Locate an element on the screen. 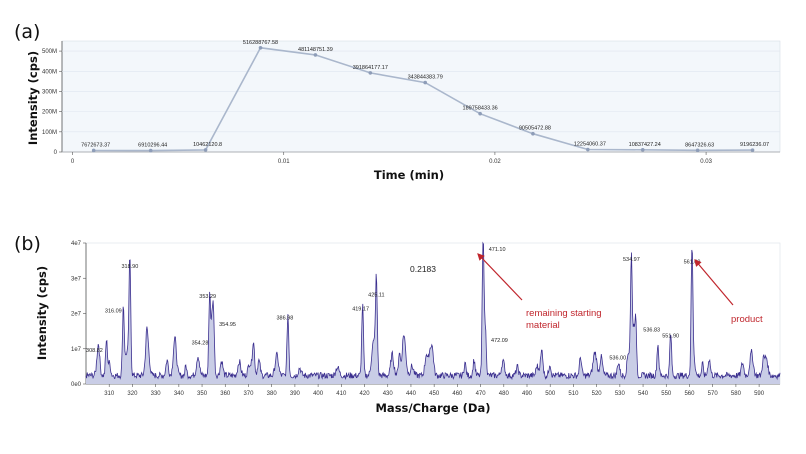 The width and height of the screenshot is (806, 454). chart-a-data-label: 6910296.44 is located at coordinates (152, 146).